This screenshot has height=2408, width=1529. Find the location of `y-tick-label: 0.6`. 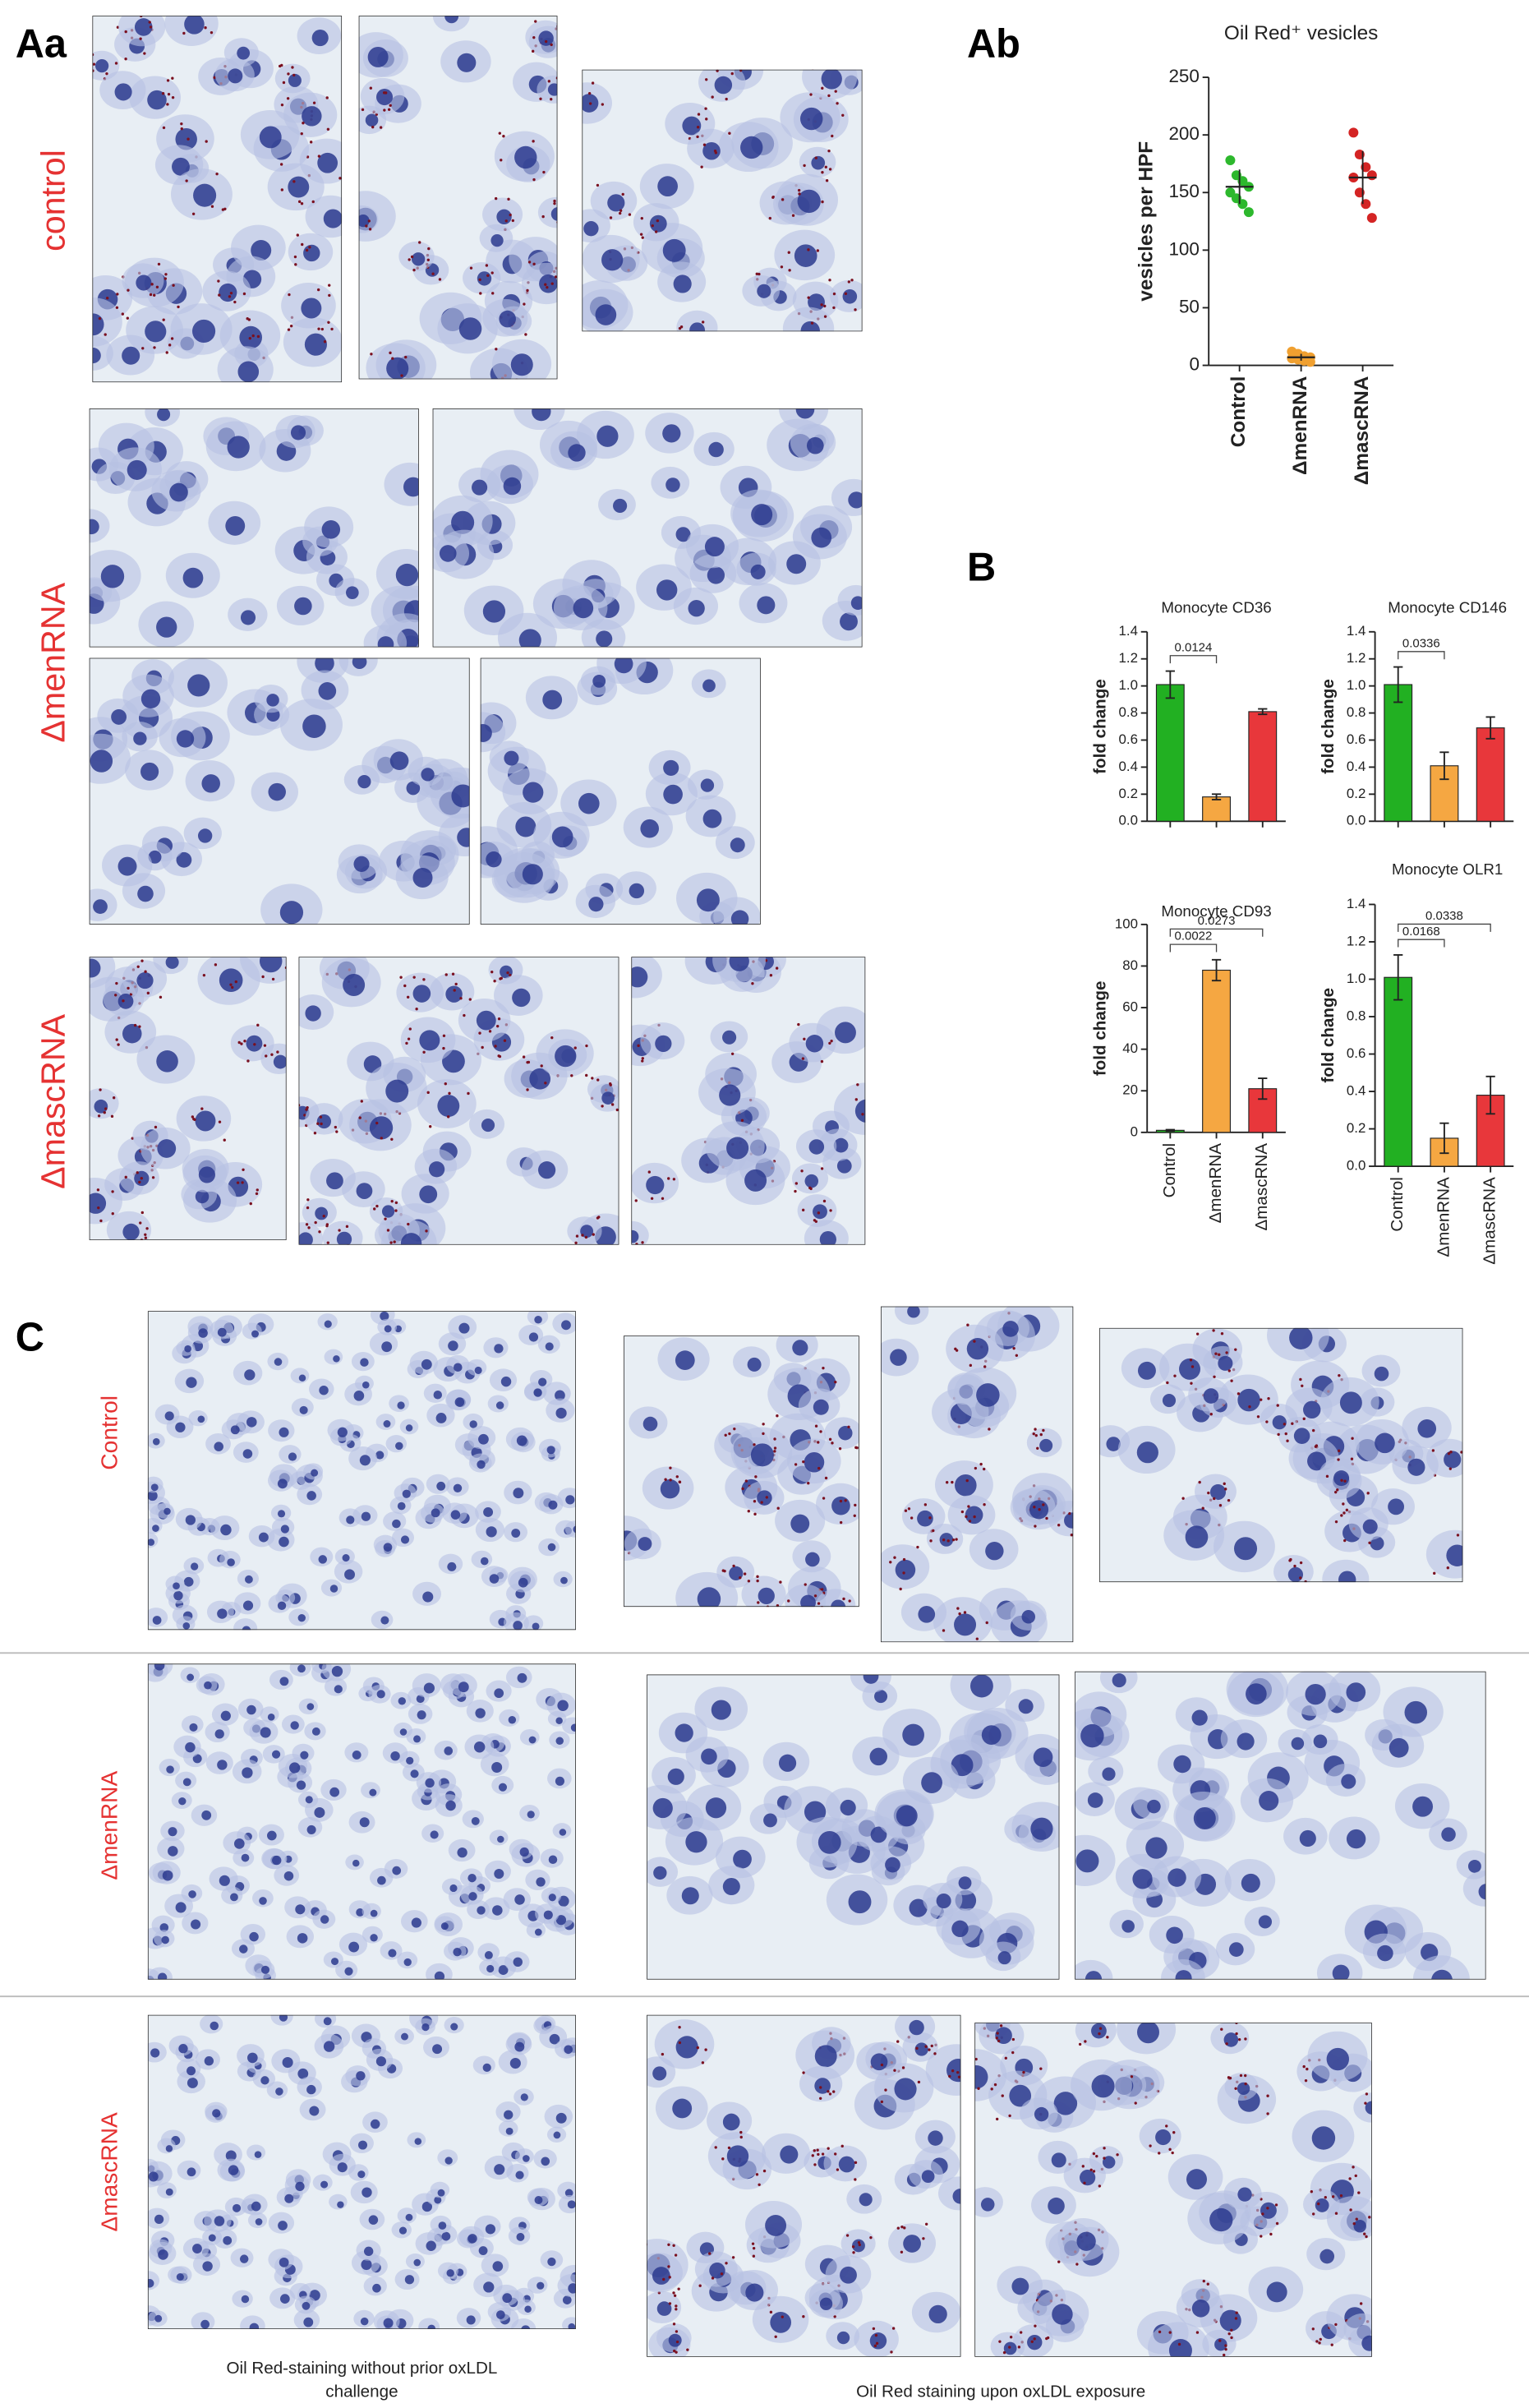

y-tick-label: 0.6 is located at coordinates (1356, 1053).